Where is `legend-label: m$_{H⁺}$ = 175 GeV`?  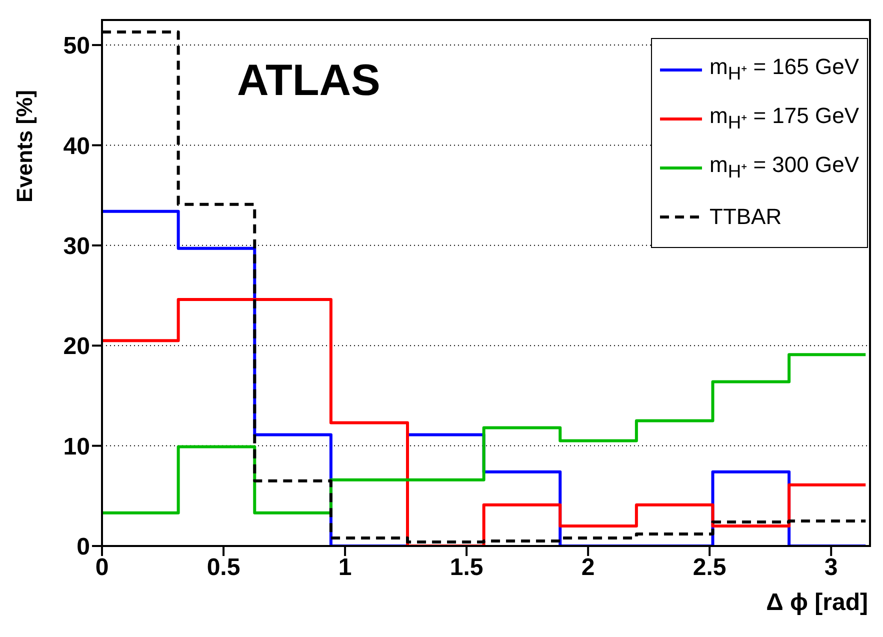 legend-label: m$_{H⁺}$ = 175 GeV is located at coordinates (784, 118).